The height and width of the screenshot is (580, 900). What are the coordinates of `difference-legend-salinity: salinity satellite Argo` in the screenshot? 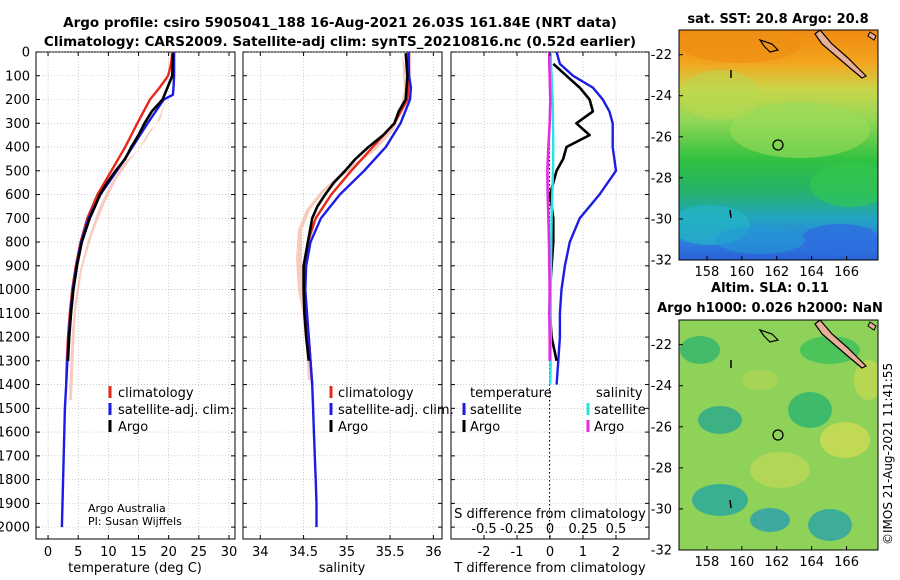 It's located at (616, 410).